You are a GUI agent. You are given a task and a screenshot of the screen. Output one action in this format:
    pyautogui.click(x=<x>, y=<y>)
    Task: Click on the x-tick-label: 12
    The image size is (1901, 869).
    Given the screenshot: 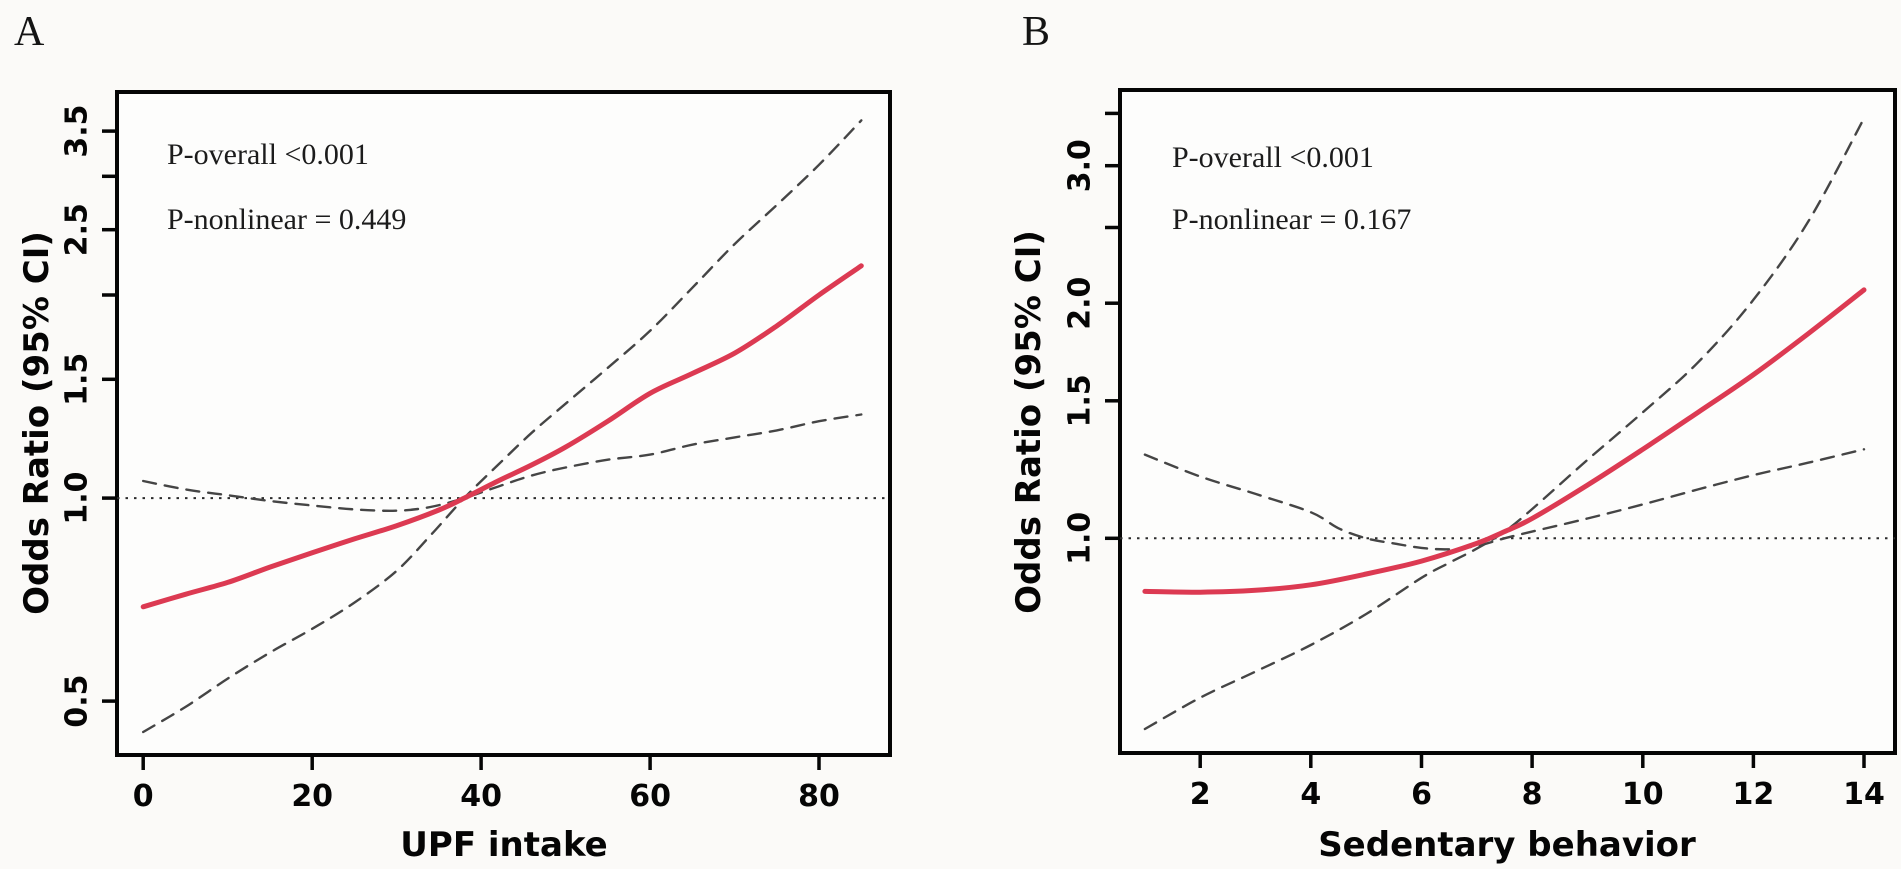 What is the action you would take?
    pyautogui.click(x=1754, y=794)
    